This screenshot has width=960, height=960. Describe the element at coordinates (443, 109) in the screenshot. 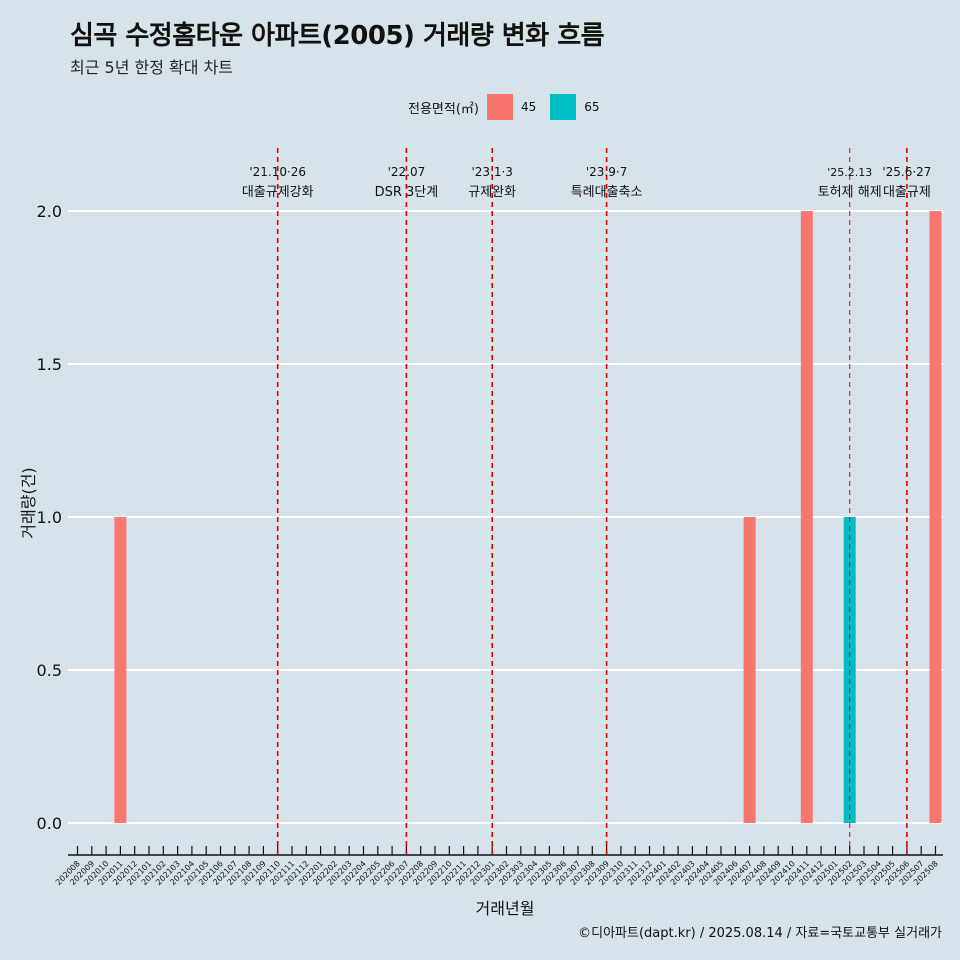

I see `legend-title: 전용면적(㎡)` at that location.